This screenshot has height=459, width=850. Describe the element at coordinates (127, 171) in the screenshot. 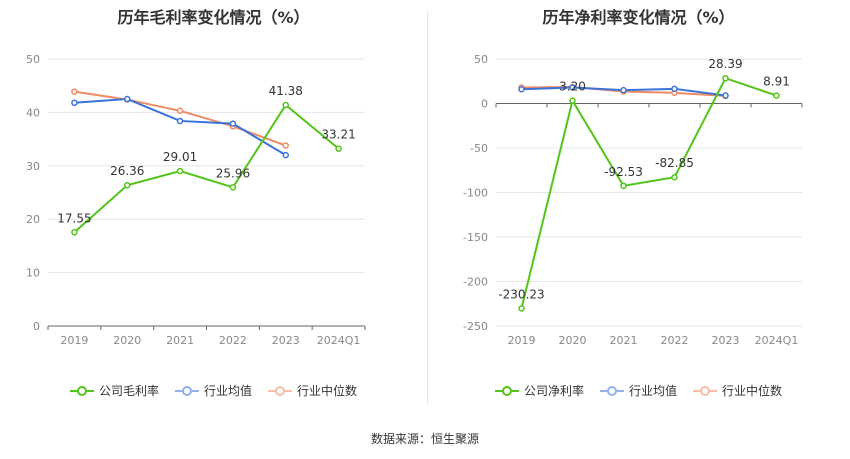

I see `data-label: 26.36` at that location.